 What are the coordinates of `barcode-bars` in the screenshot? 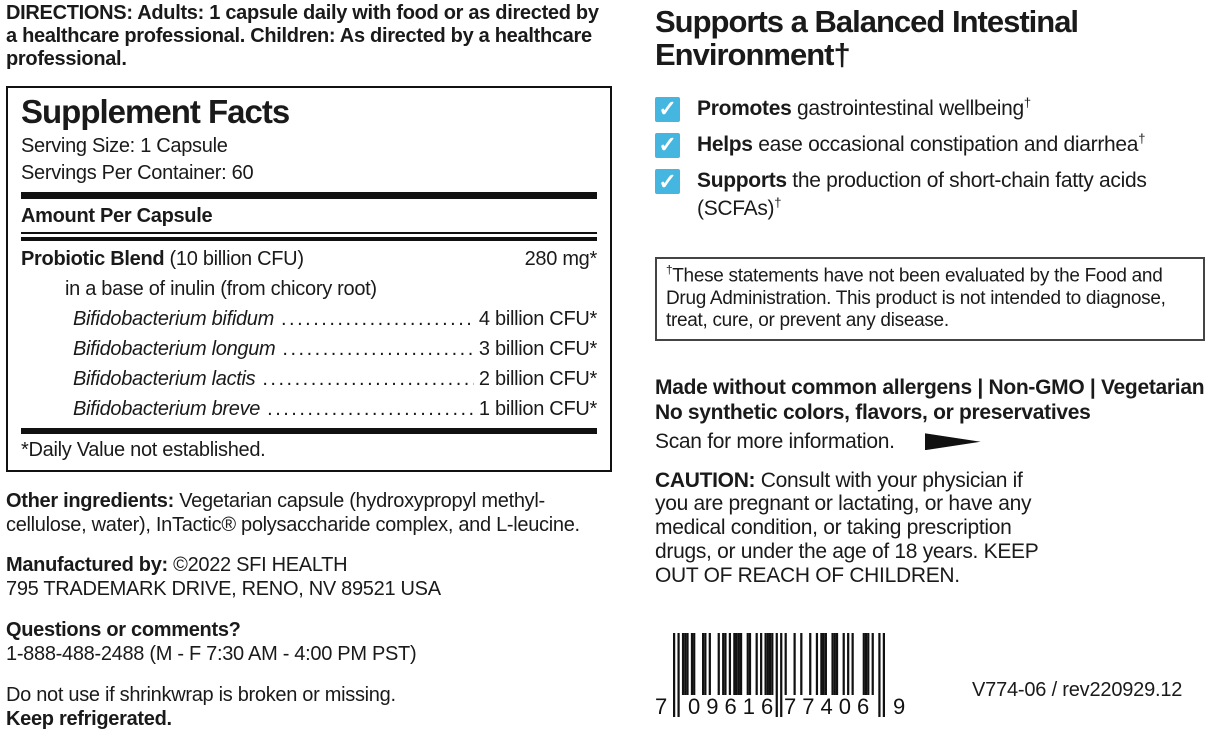 It's located at (779, 675).